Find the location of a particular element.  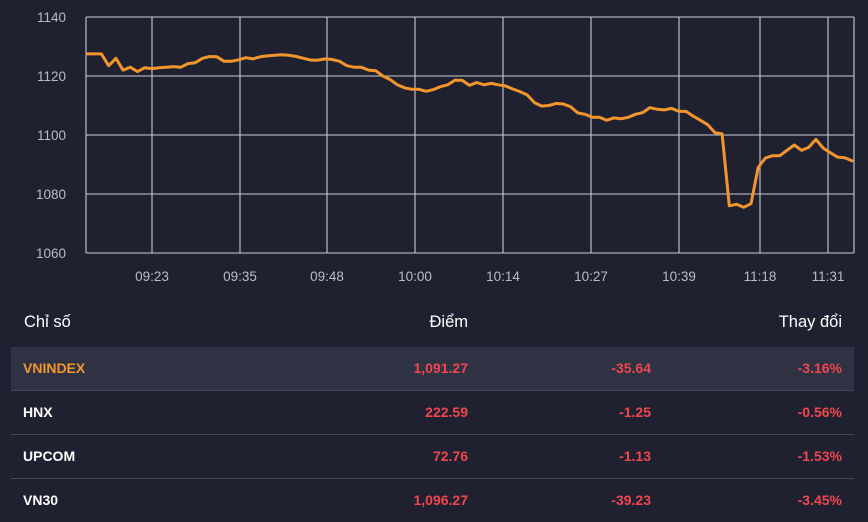

index-value: 222.59 is located at coordinates (446, 412).